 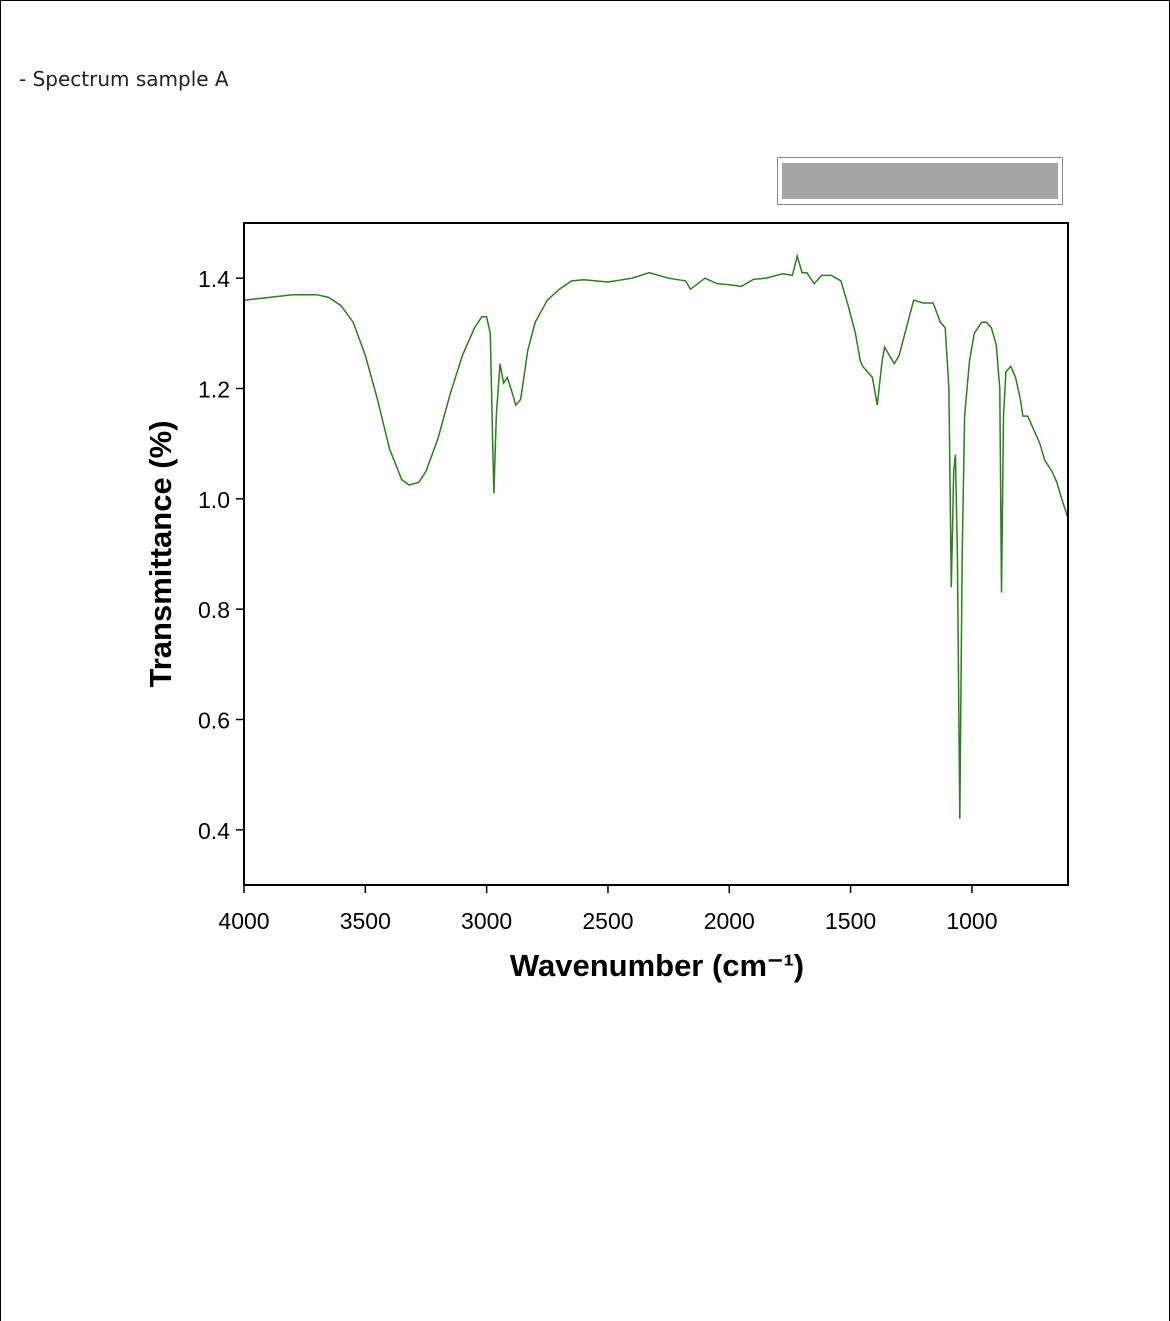 What do you see at coordinates (124, 79) in the screenshot?
I see `caption: - Spectrum sample A` at bounding box center [124, 79].